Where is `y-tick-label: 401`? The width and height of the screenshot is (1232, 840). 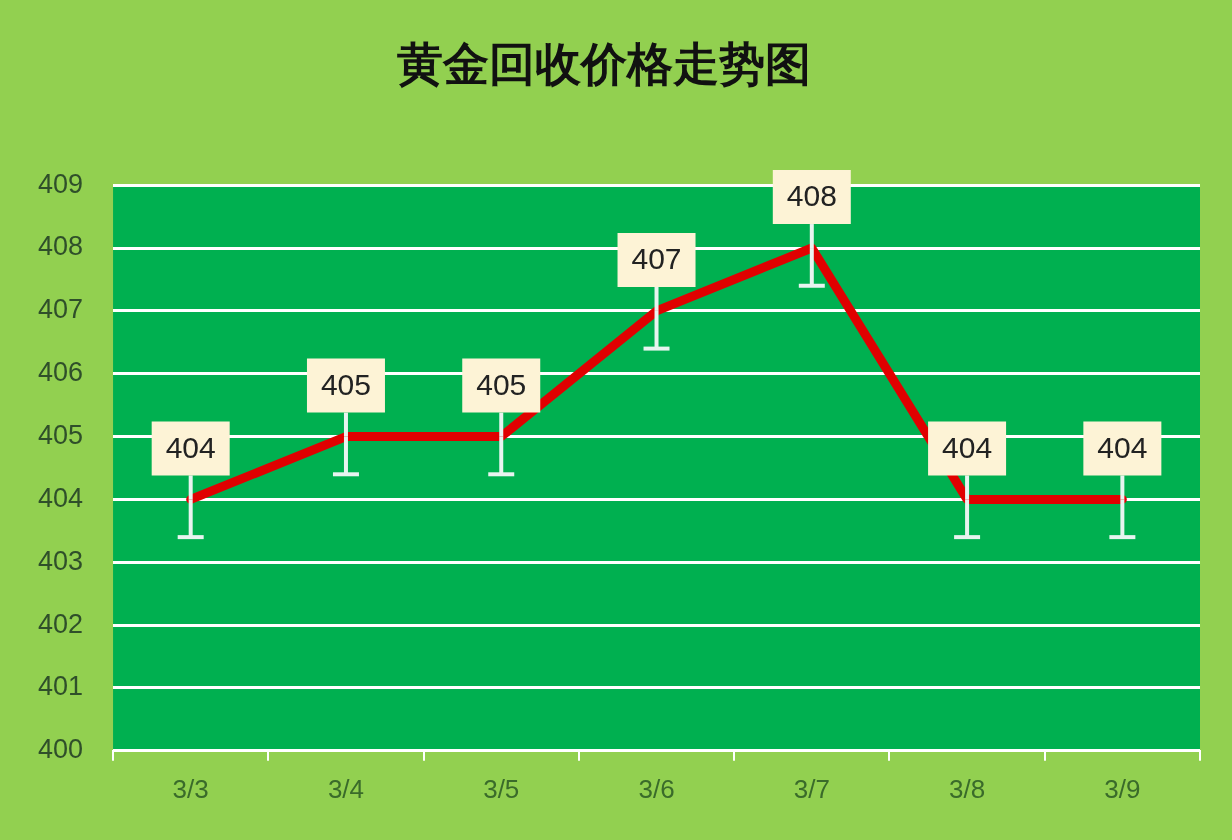
y-tick-label: 401 is located at coordinates (60, 686).